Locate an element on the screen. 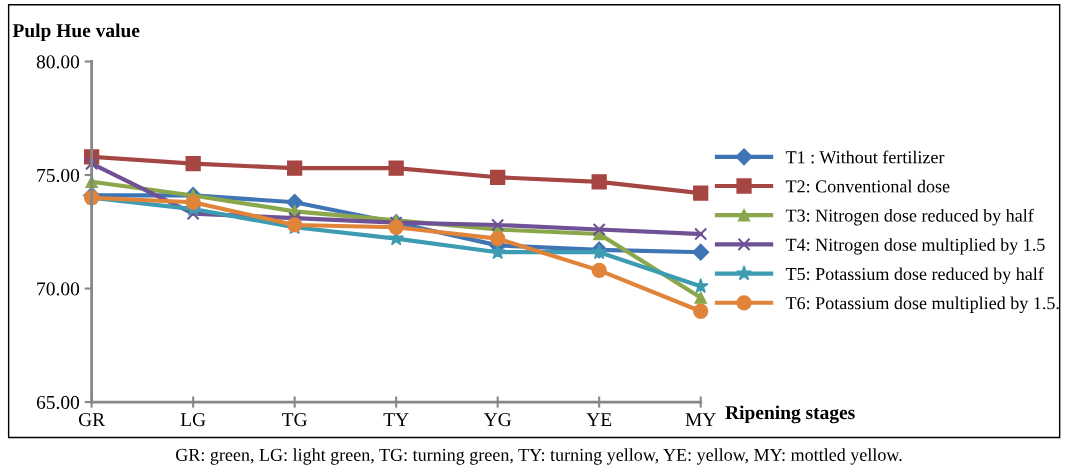 Image resolution: width=1078 pixels, height=473 pixels. x-tick-label: GR is located at coordinates (92, 420).